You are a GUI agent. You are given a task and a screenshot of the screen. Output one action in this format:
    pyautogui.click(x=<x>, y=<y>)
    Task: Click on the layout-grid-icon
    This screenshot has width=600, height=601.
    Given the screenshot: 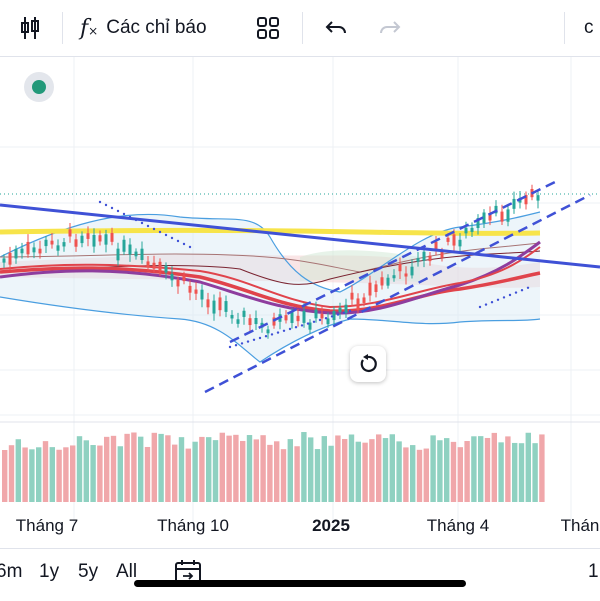 What is the action you would take?
    pyautogui.click(x=268, y=28)
    